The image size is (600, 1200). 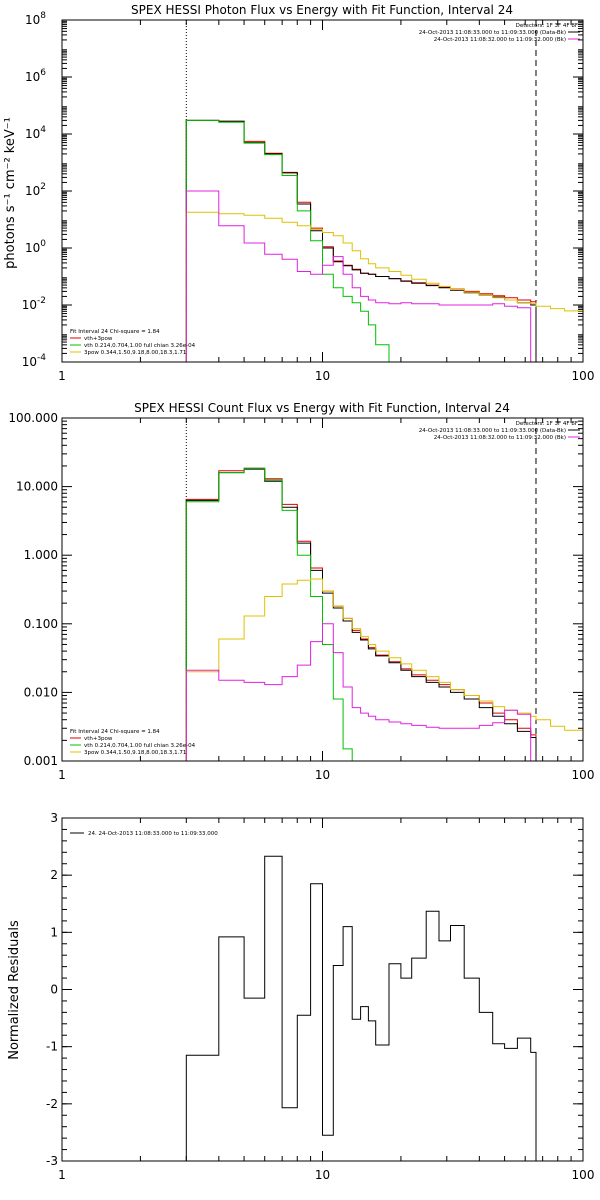 I want to click on y-tick-label: 0.001, so click(x=41, y=761).